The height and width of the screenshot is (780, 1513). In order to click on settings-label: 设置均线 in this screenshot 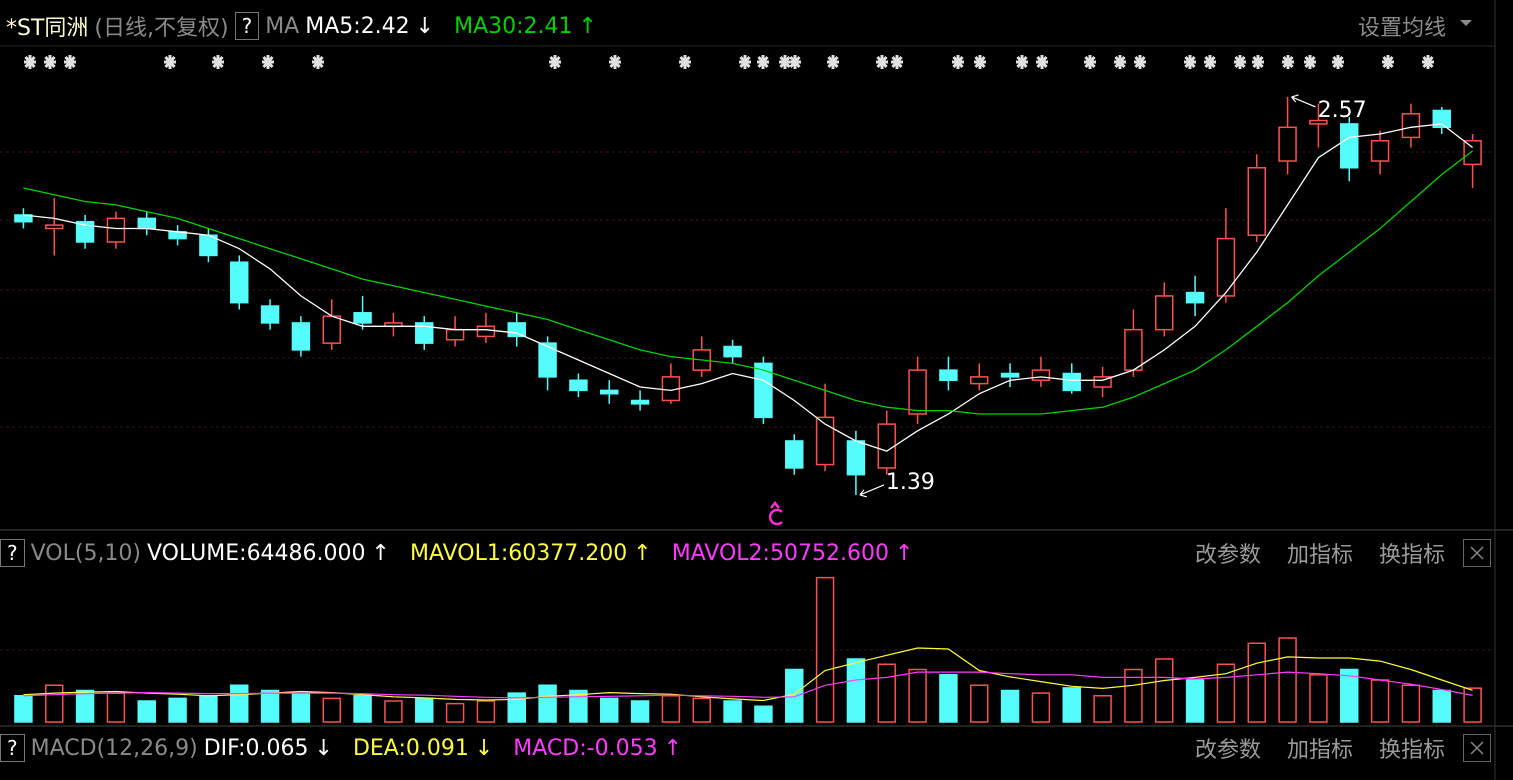, I will do `click(1402, 28)`.